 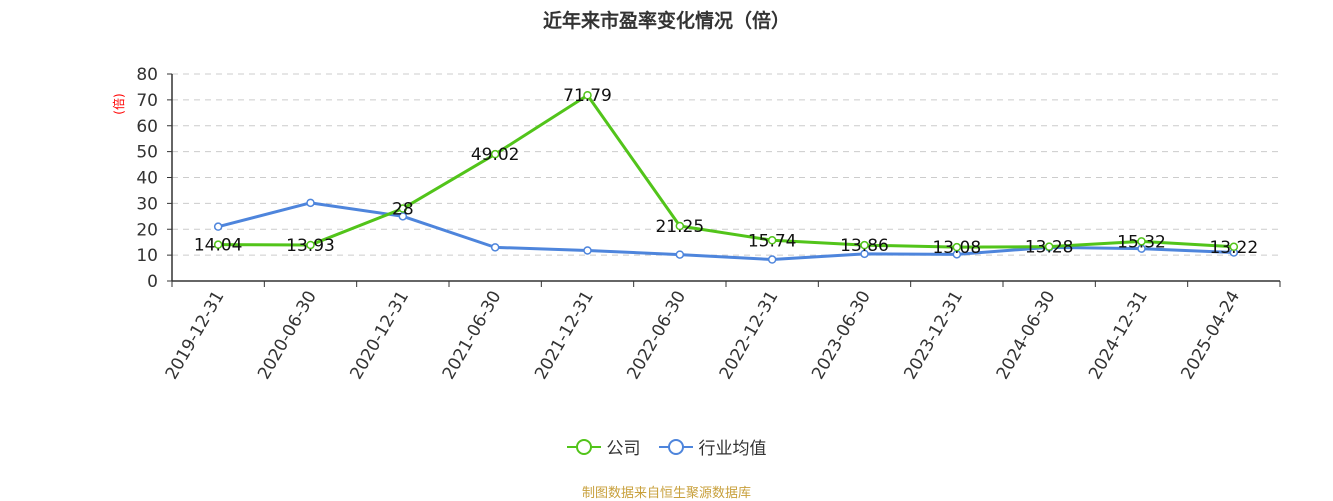 What do you see at coordinates (725, 231) in the screenshot?
I see `series-line` at bounding box center [725, 231].